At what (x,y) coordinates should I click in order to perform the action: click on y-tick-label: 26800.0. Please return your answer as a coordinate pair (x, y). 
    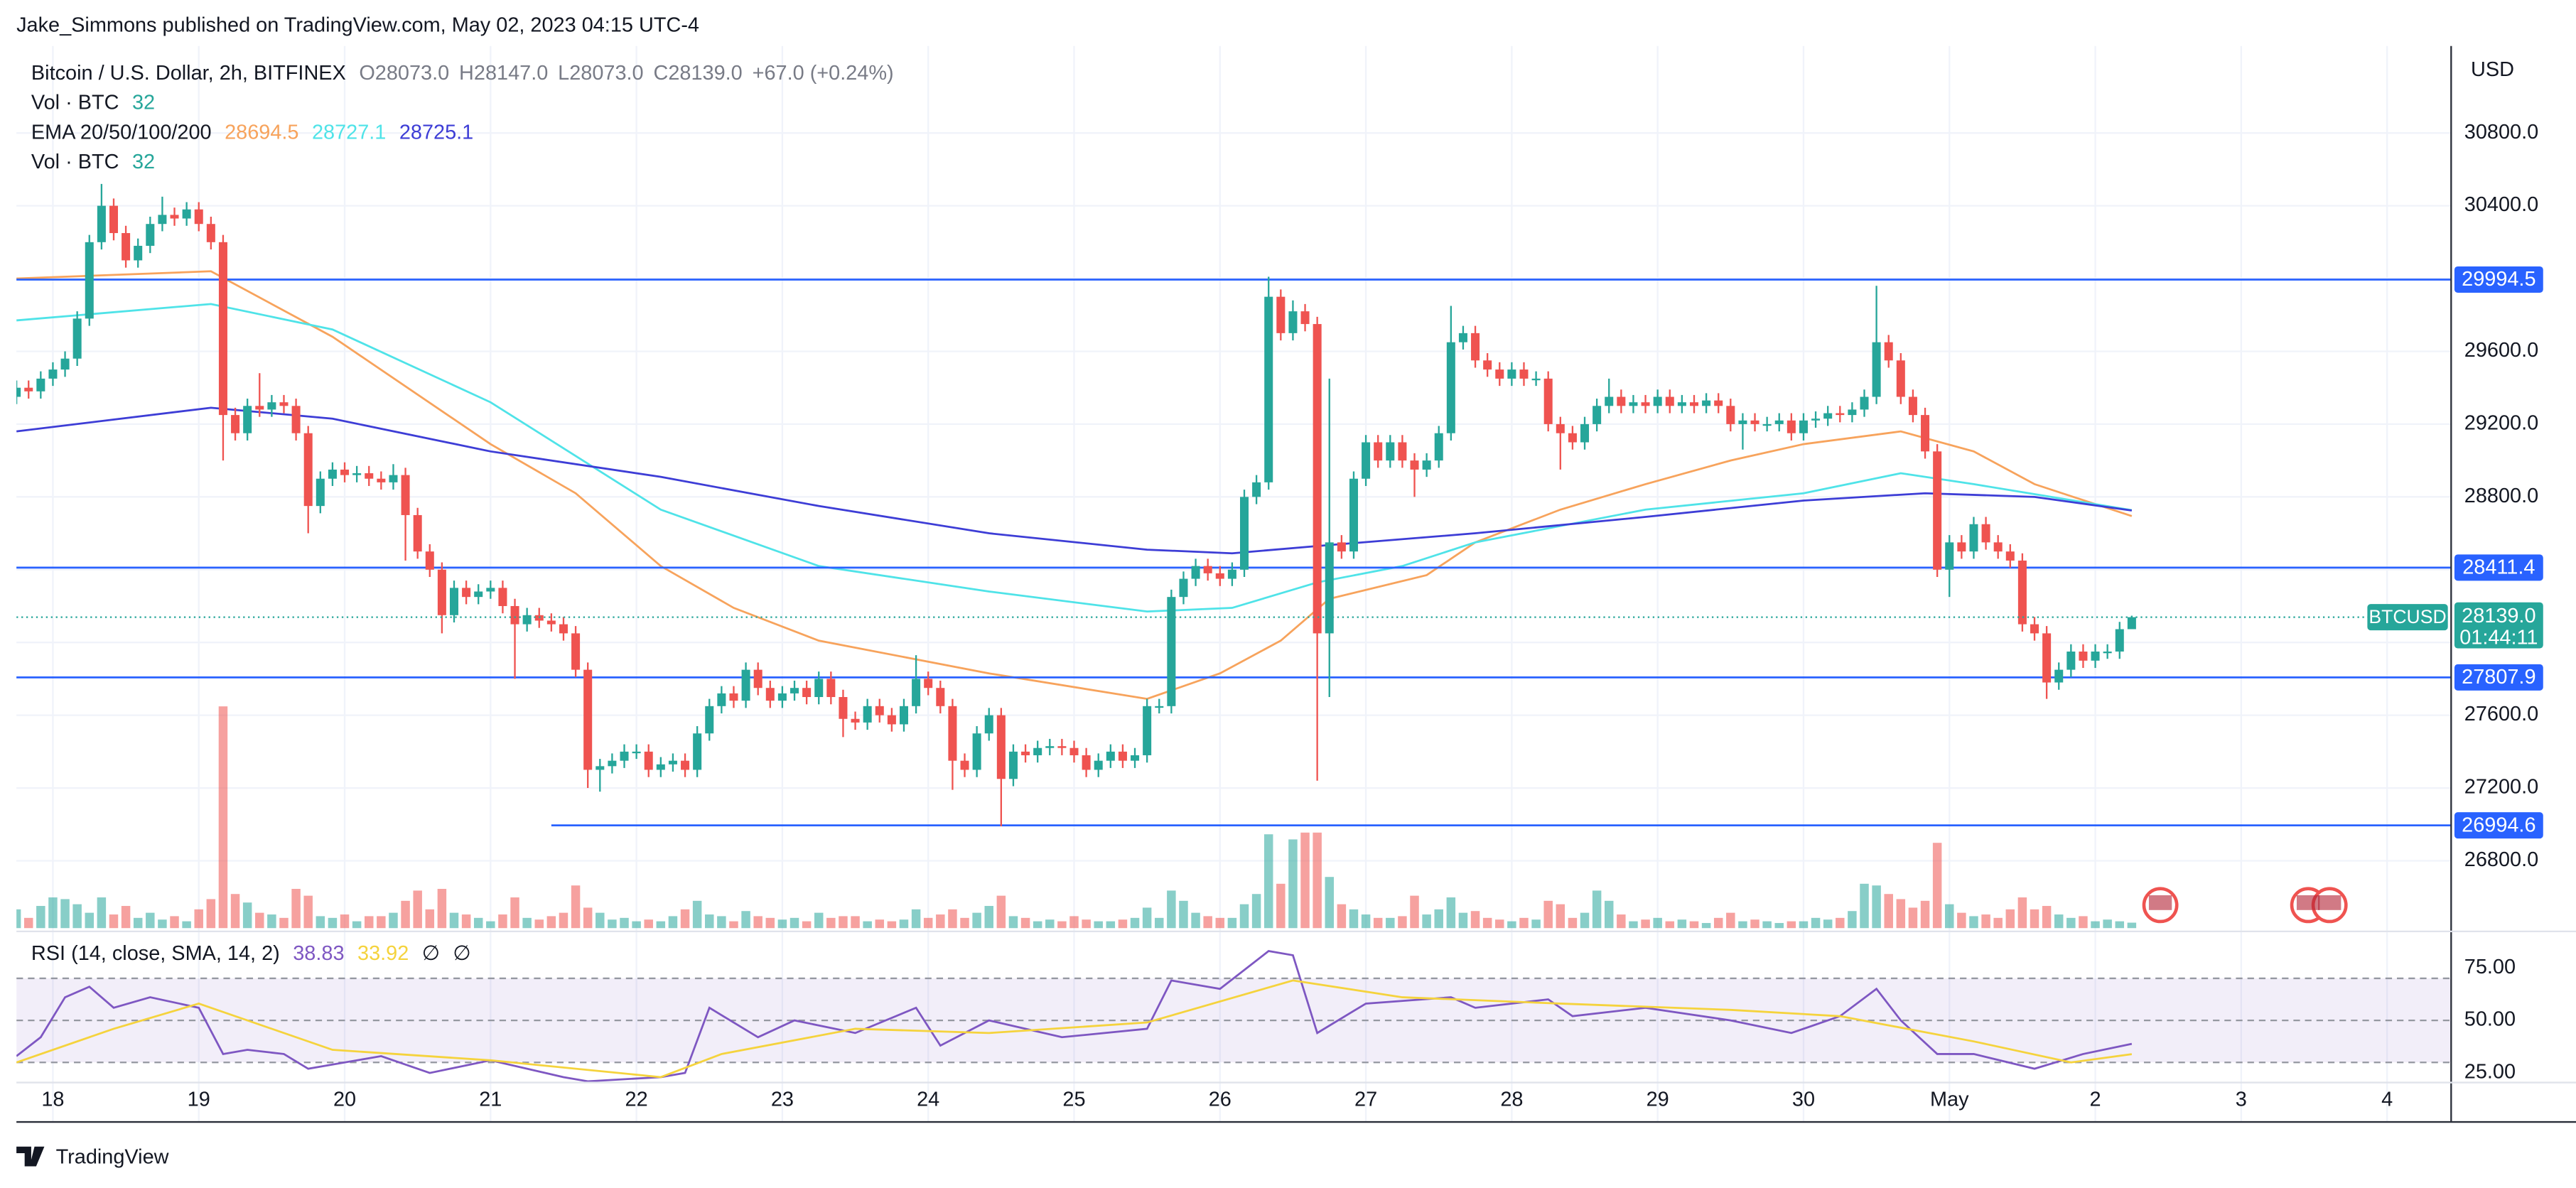
    Looking at the image, I should click on (2501, 859).